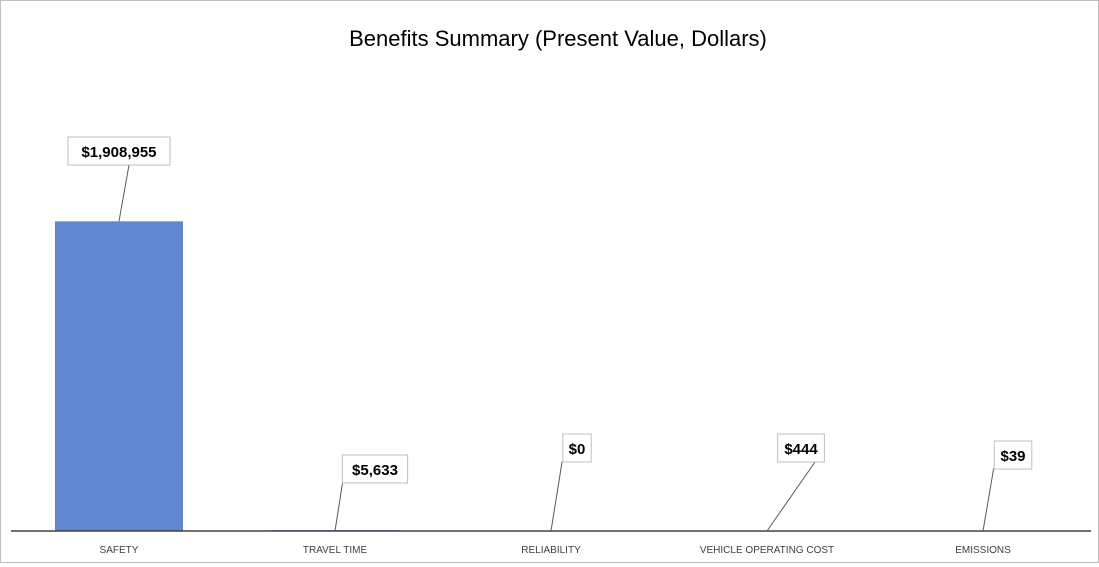  Describe the element at coordinates (983, 550) in the screenshot. I see `x-tick-label: EMISSIONS` at that location.